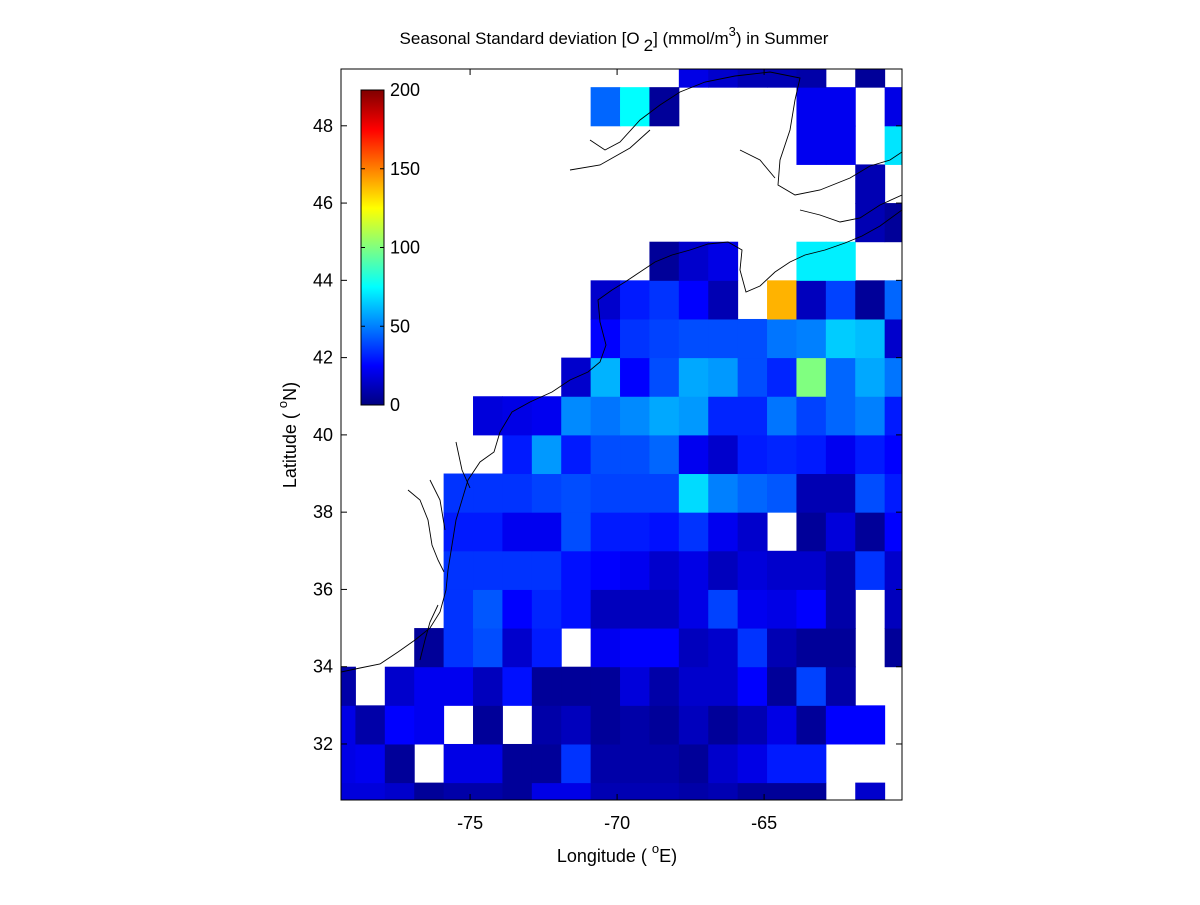 The height and width of the screenshot is (905, 1200). What do you see at coordinates (282, 404) in the screenshot?
I see `label-superscript: o` at bounding box center [282, 404].